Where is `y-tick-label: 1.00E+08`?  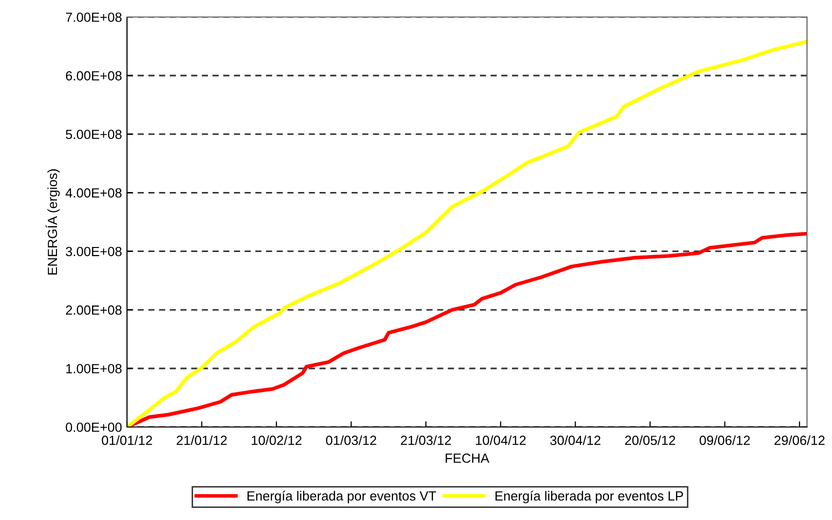
y-tick-label: 1.00E+08 is located at coordinates (94, 369).